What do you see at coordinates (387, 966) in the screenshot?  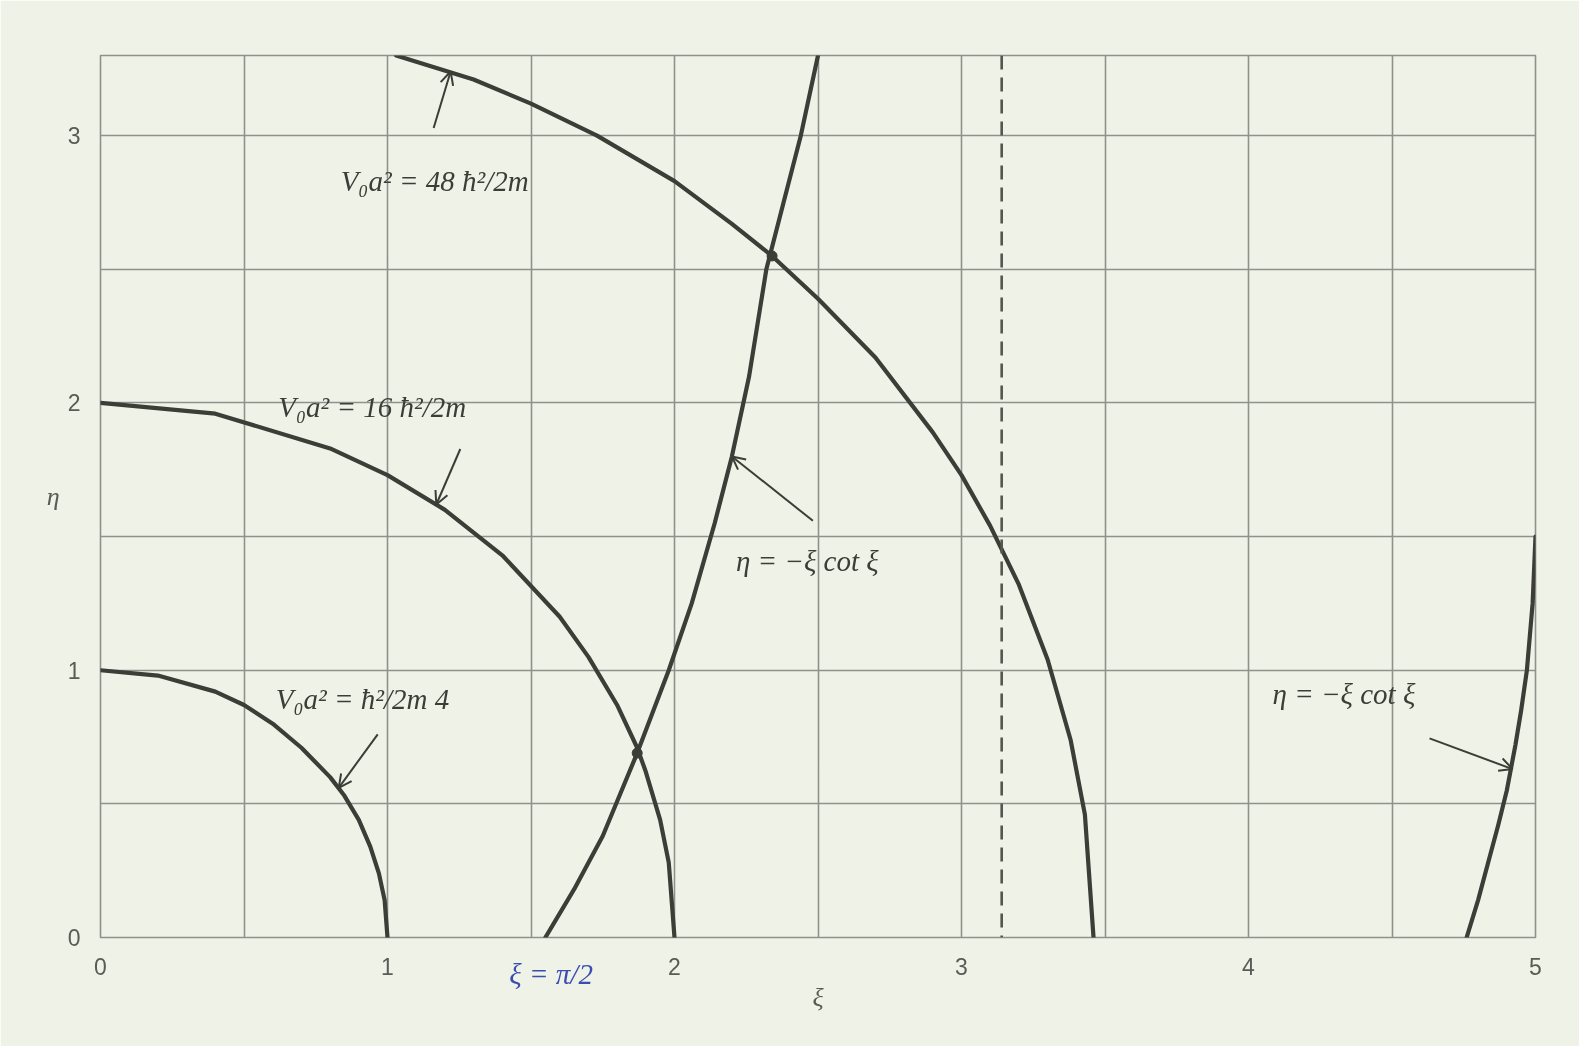 I see `x-tick-label: 1` at bounding box center [387, 966].